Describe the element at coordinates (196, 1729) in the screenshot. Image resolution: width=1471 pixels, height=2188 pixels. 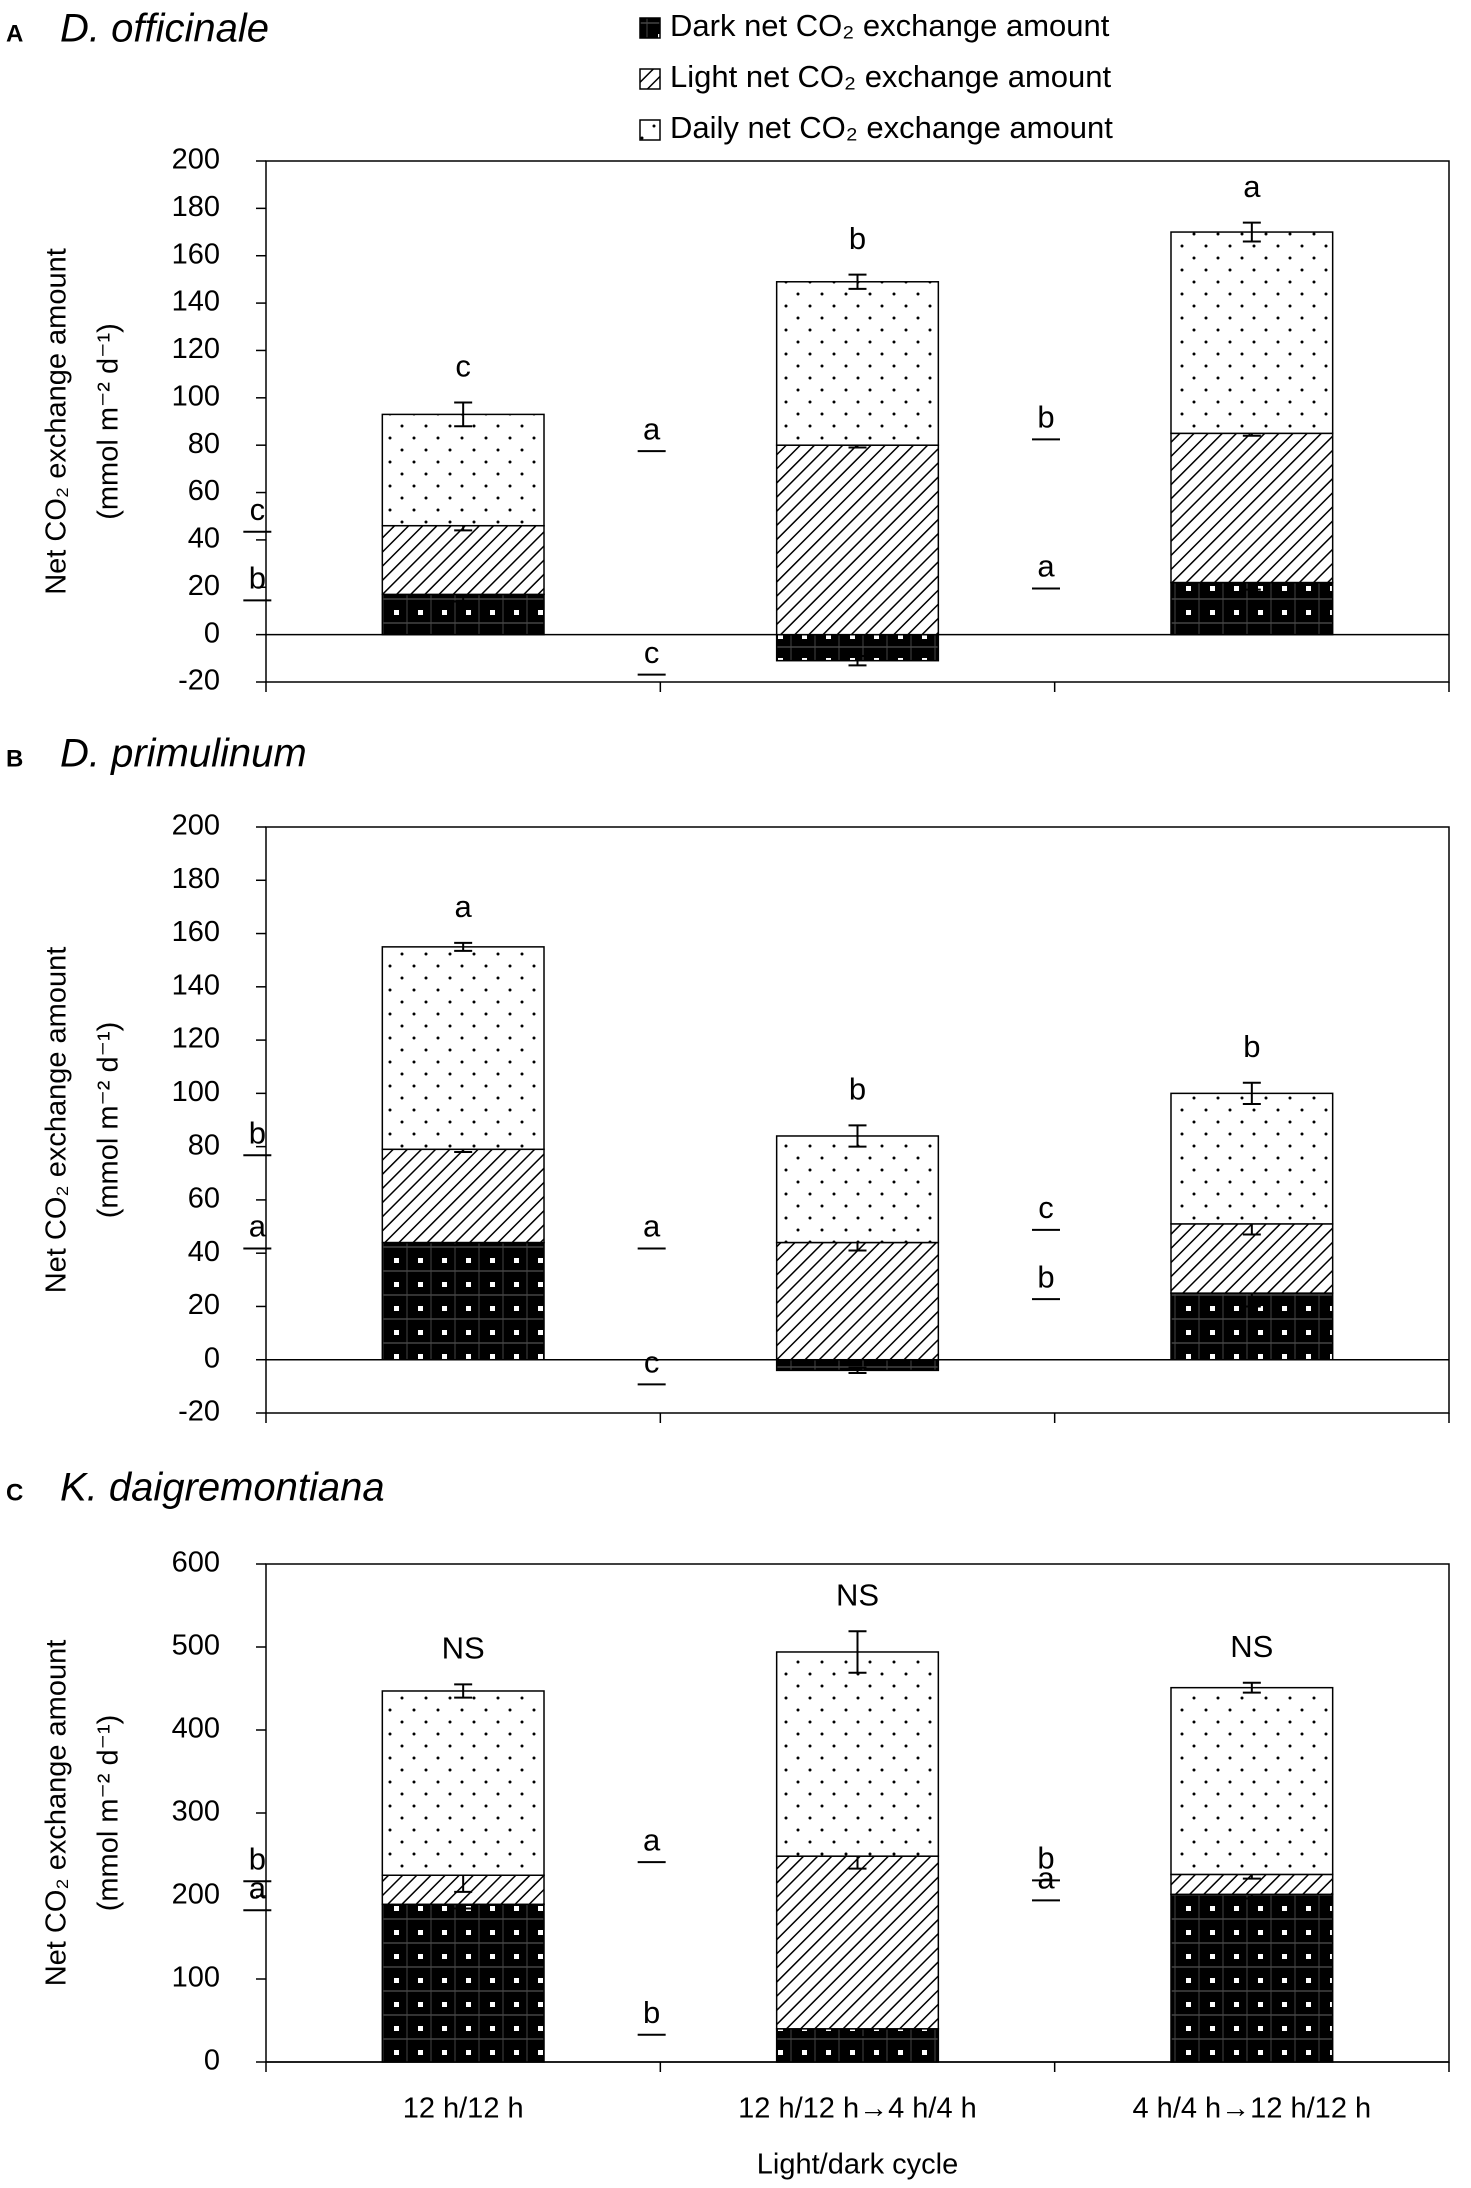
I see `y-tick-label: 400` at that location.